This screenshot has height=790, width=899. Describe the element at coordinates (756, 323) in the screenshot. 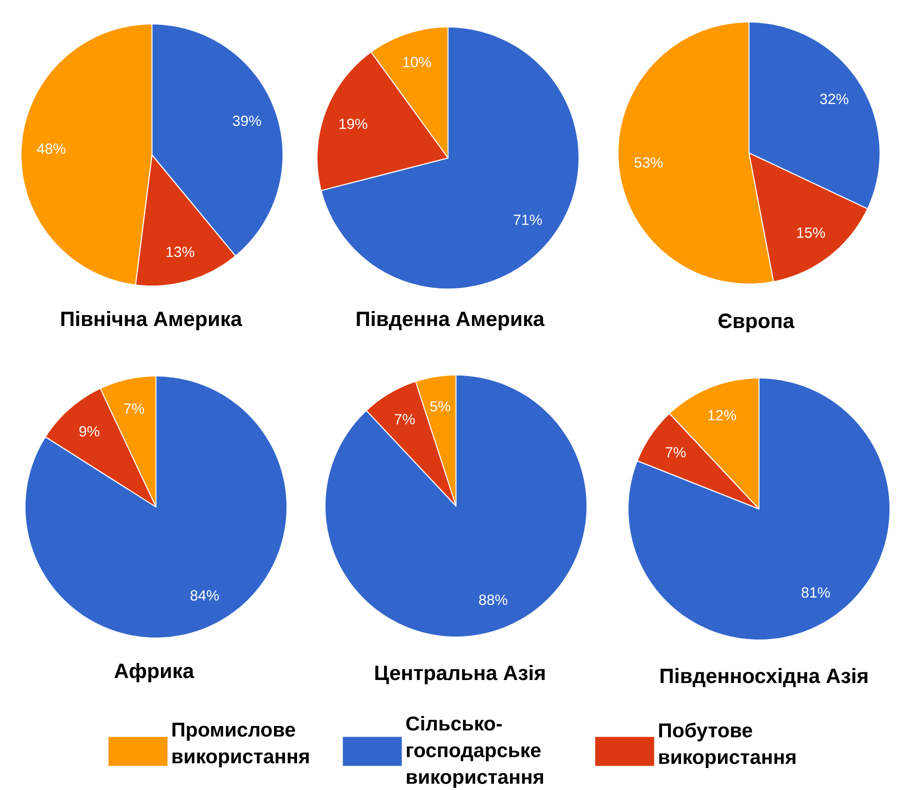

I see `text: Європа` at that location.